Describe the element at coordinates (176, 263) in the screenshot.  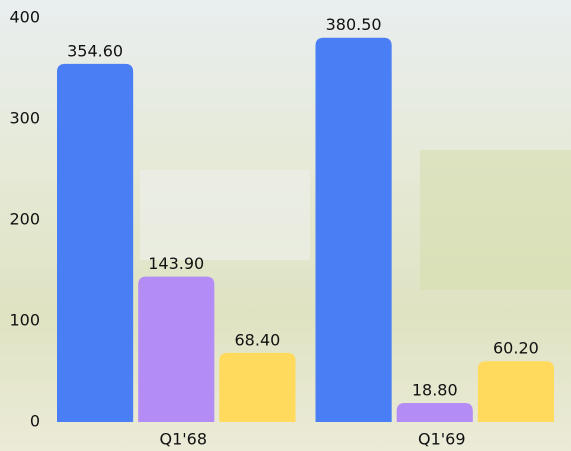
I see `value-label: 143.90` at that location.